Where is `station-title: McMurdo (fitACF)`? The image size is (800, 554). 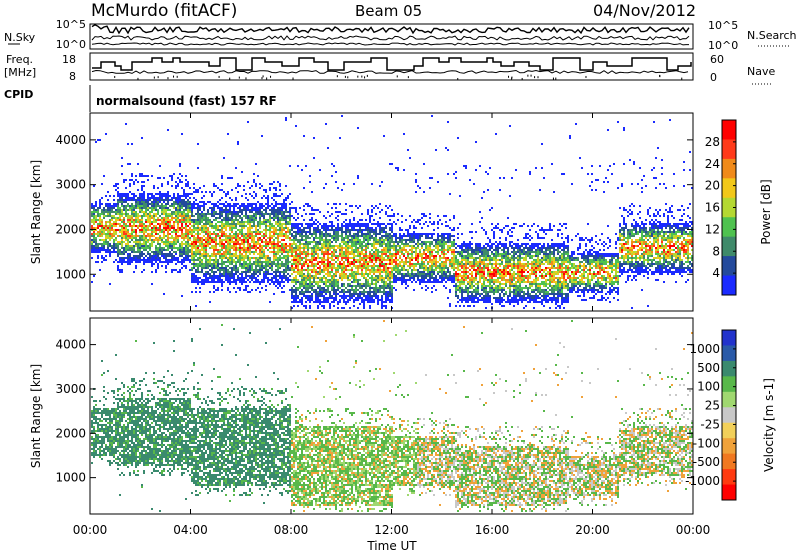
station-title: McMurdo (fitACF) is located at coordinates (164, 11).